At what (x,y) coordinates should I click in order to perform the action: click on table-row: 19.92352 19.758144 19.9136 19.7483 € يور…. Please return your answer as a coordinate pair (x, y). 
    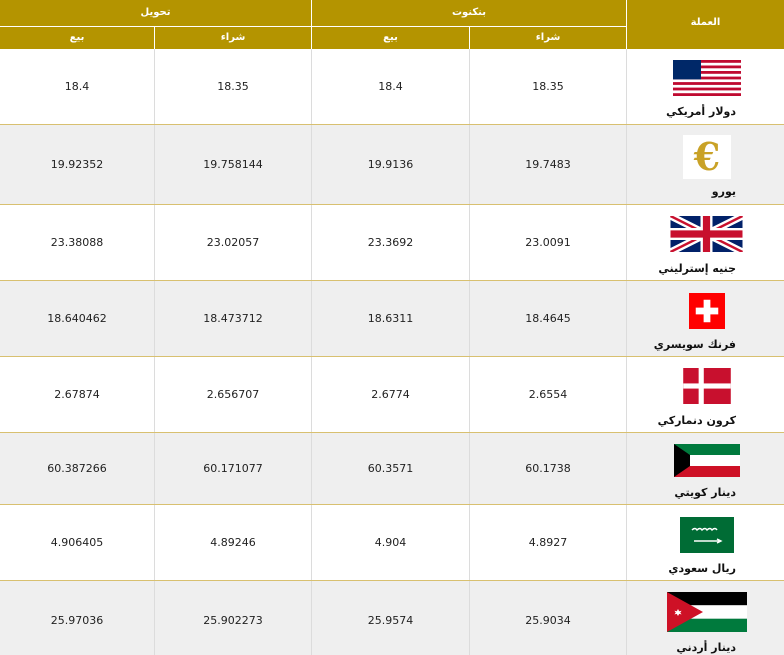
    Looking at the image, I should click on (392, 165).